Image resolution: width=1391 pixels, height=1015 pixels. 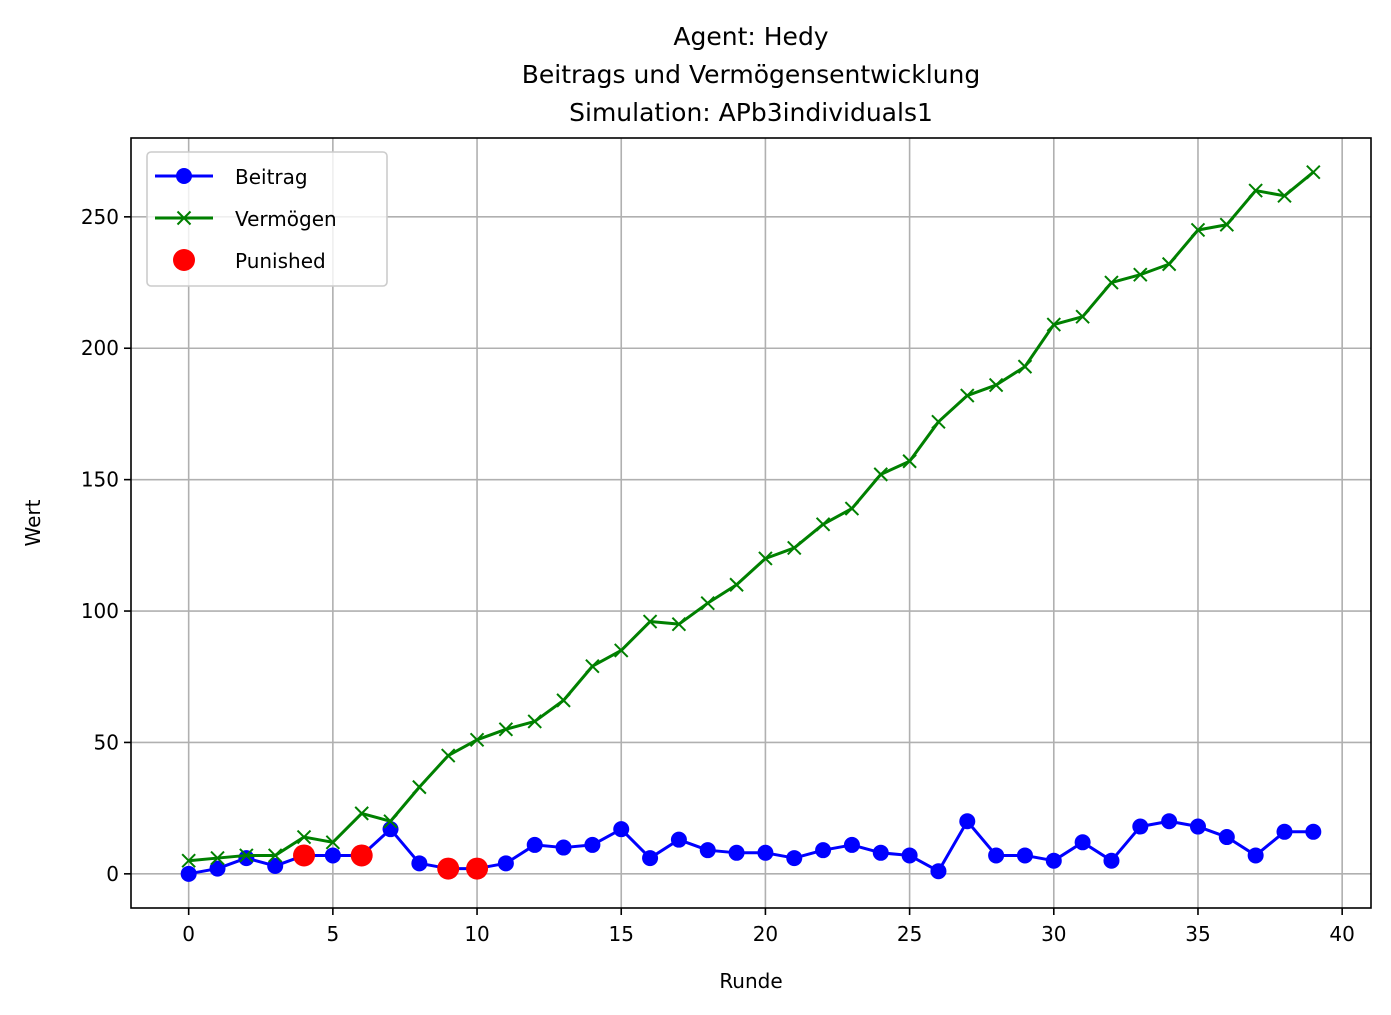 I want to click on legend-marker-beitrag, so click(x=184, y=176).